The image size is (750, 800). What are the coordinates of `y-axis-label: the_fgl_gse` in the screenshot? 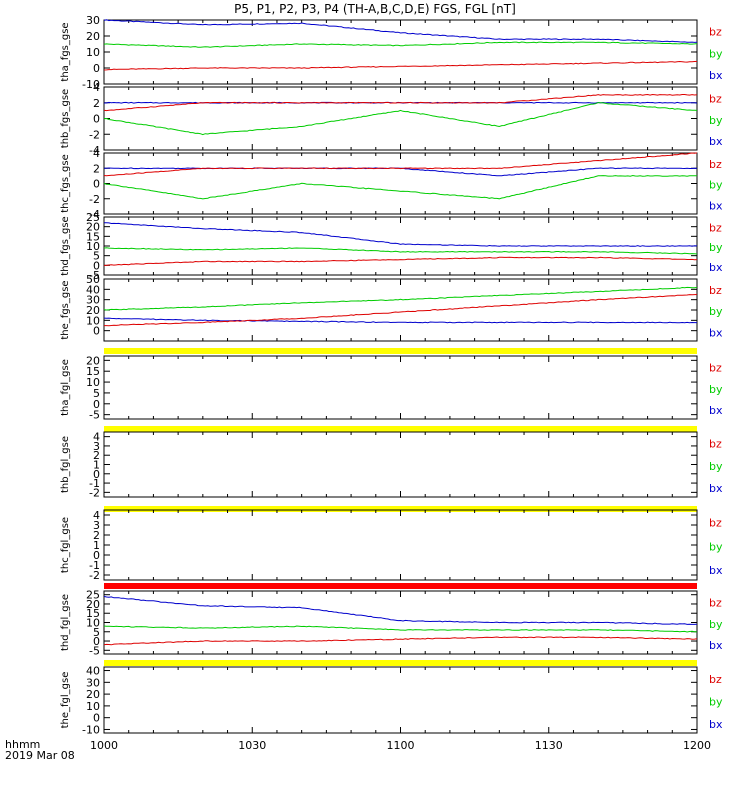 It's located at (65, 700).